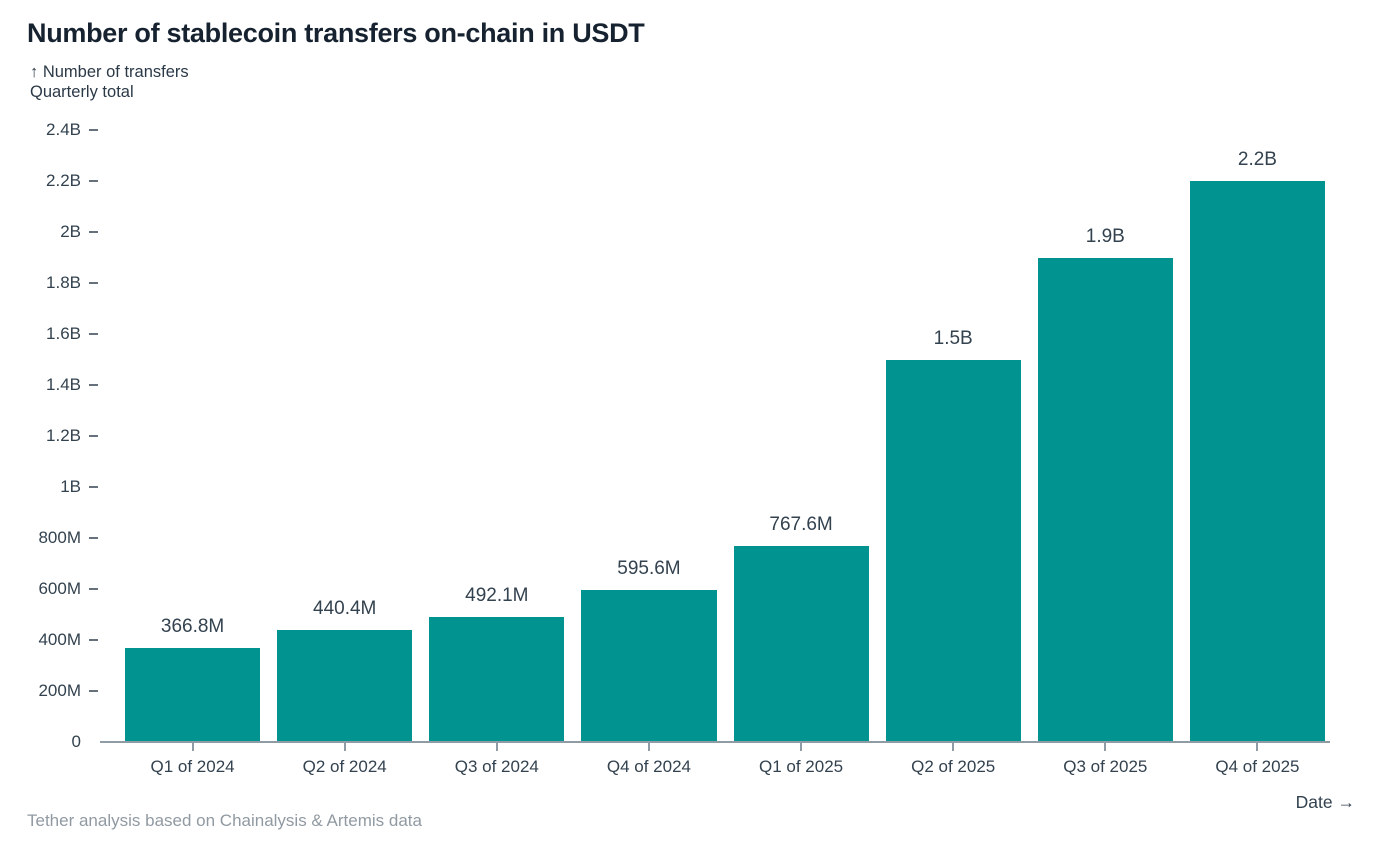  What do you see at coordinates (496, 766) in the screenshot?
I see `x-tick-label: Q3 of 2024` at bounding box center [496, 766].